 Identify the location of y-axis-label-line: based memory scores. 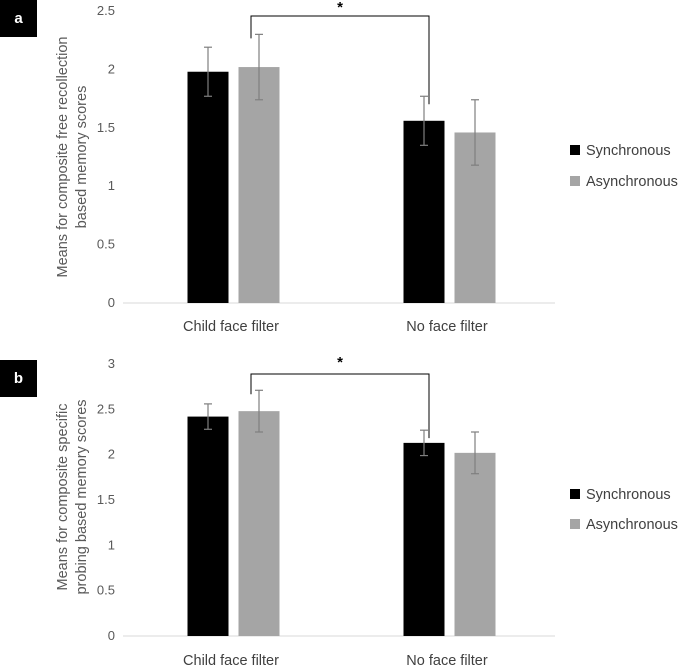
(82, 157).